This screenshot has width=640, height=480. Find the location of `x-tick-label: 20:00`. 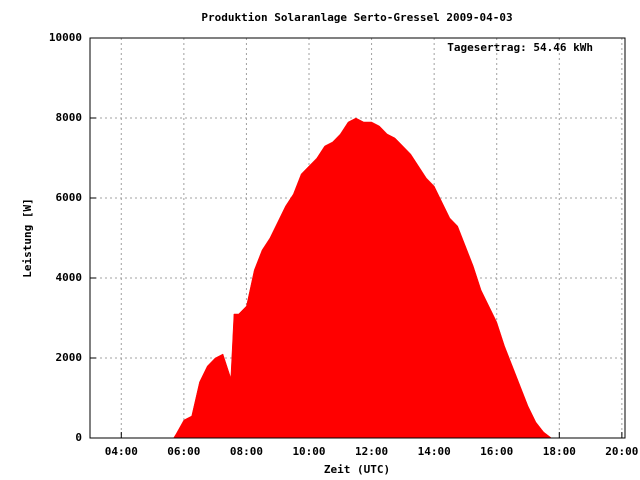

x-tick-label: 20:00 is located at coordinates (621, 451).